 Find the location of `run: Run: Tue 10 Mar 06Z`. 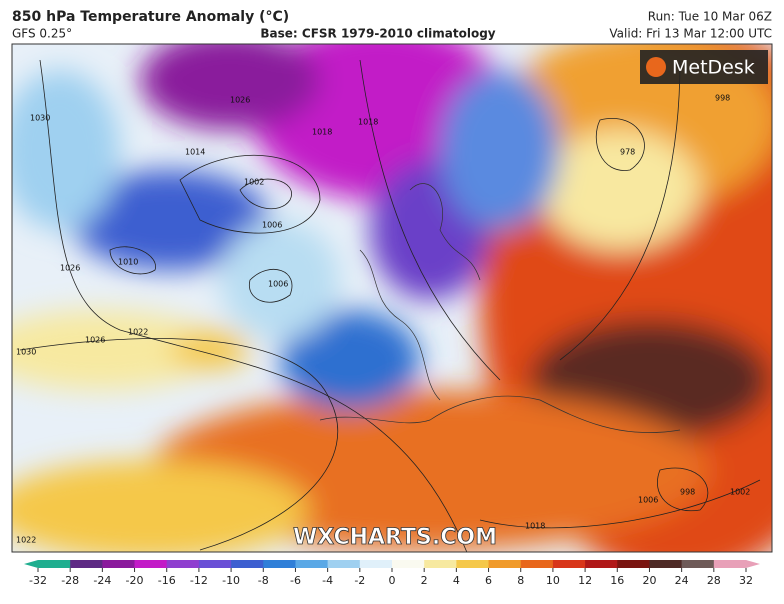

run: Run: Tue 10 Mar 06Z is located at coordinates (710, 17).